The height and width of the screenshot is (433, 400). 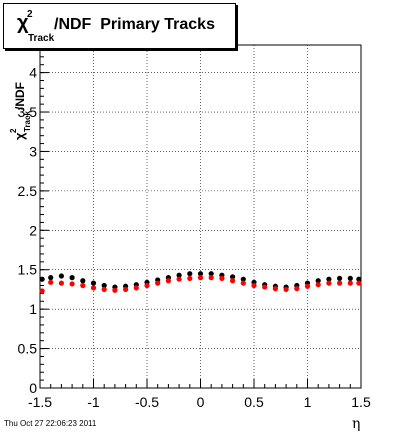 What do you see at coordinates (201, 402) in the screenshot?
I see `x-tick-label: 0` at bounding box center [201, 402].